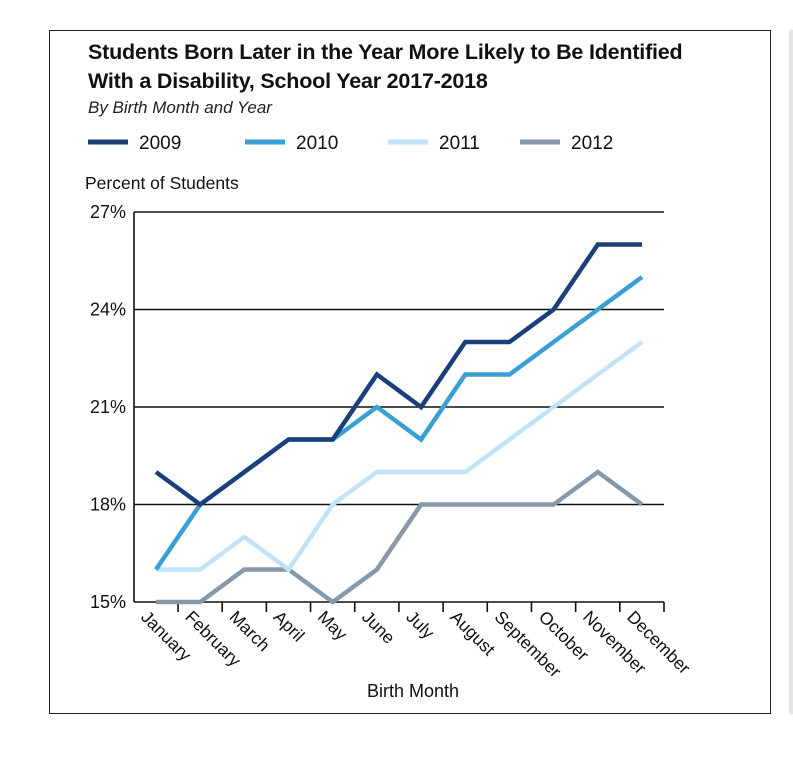 The height and width of the screenshot is (757, 793). I want to click on legend-label: 2010, so click(317, 143).